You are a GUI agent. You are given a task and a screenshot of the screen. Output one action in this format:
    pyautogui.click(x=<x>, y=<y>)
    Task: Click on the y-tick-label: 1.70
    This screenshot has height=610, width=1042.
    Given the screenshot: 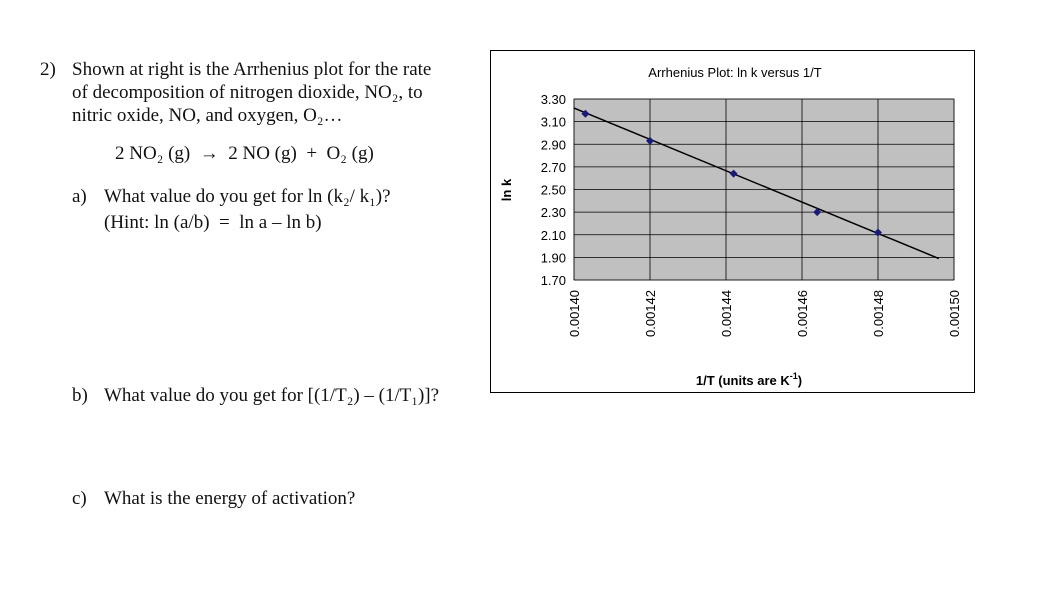 What is the action you would take?
    pyautogui.click(x=553, y=280)
    